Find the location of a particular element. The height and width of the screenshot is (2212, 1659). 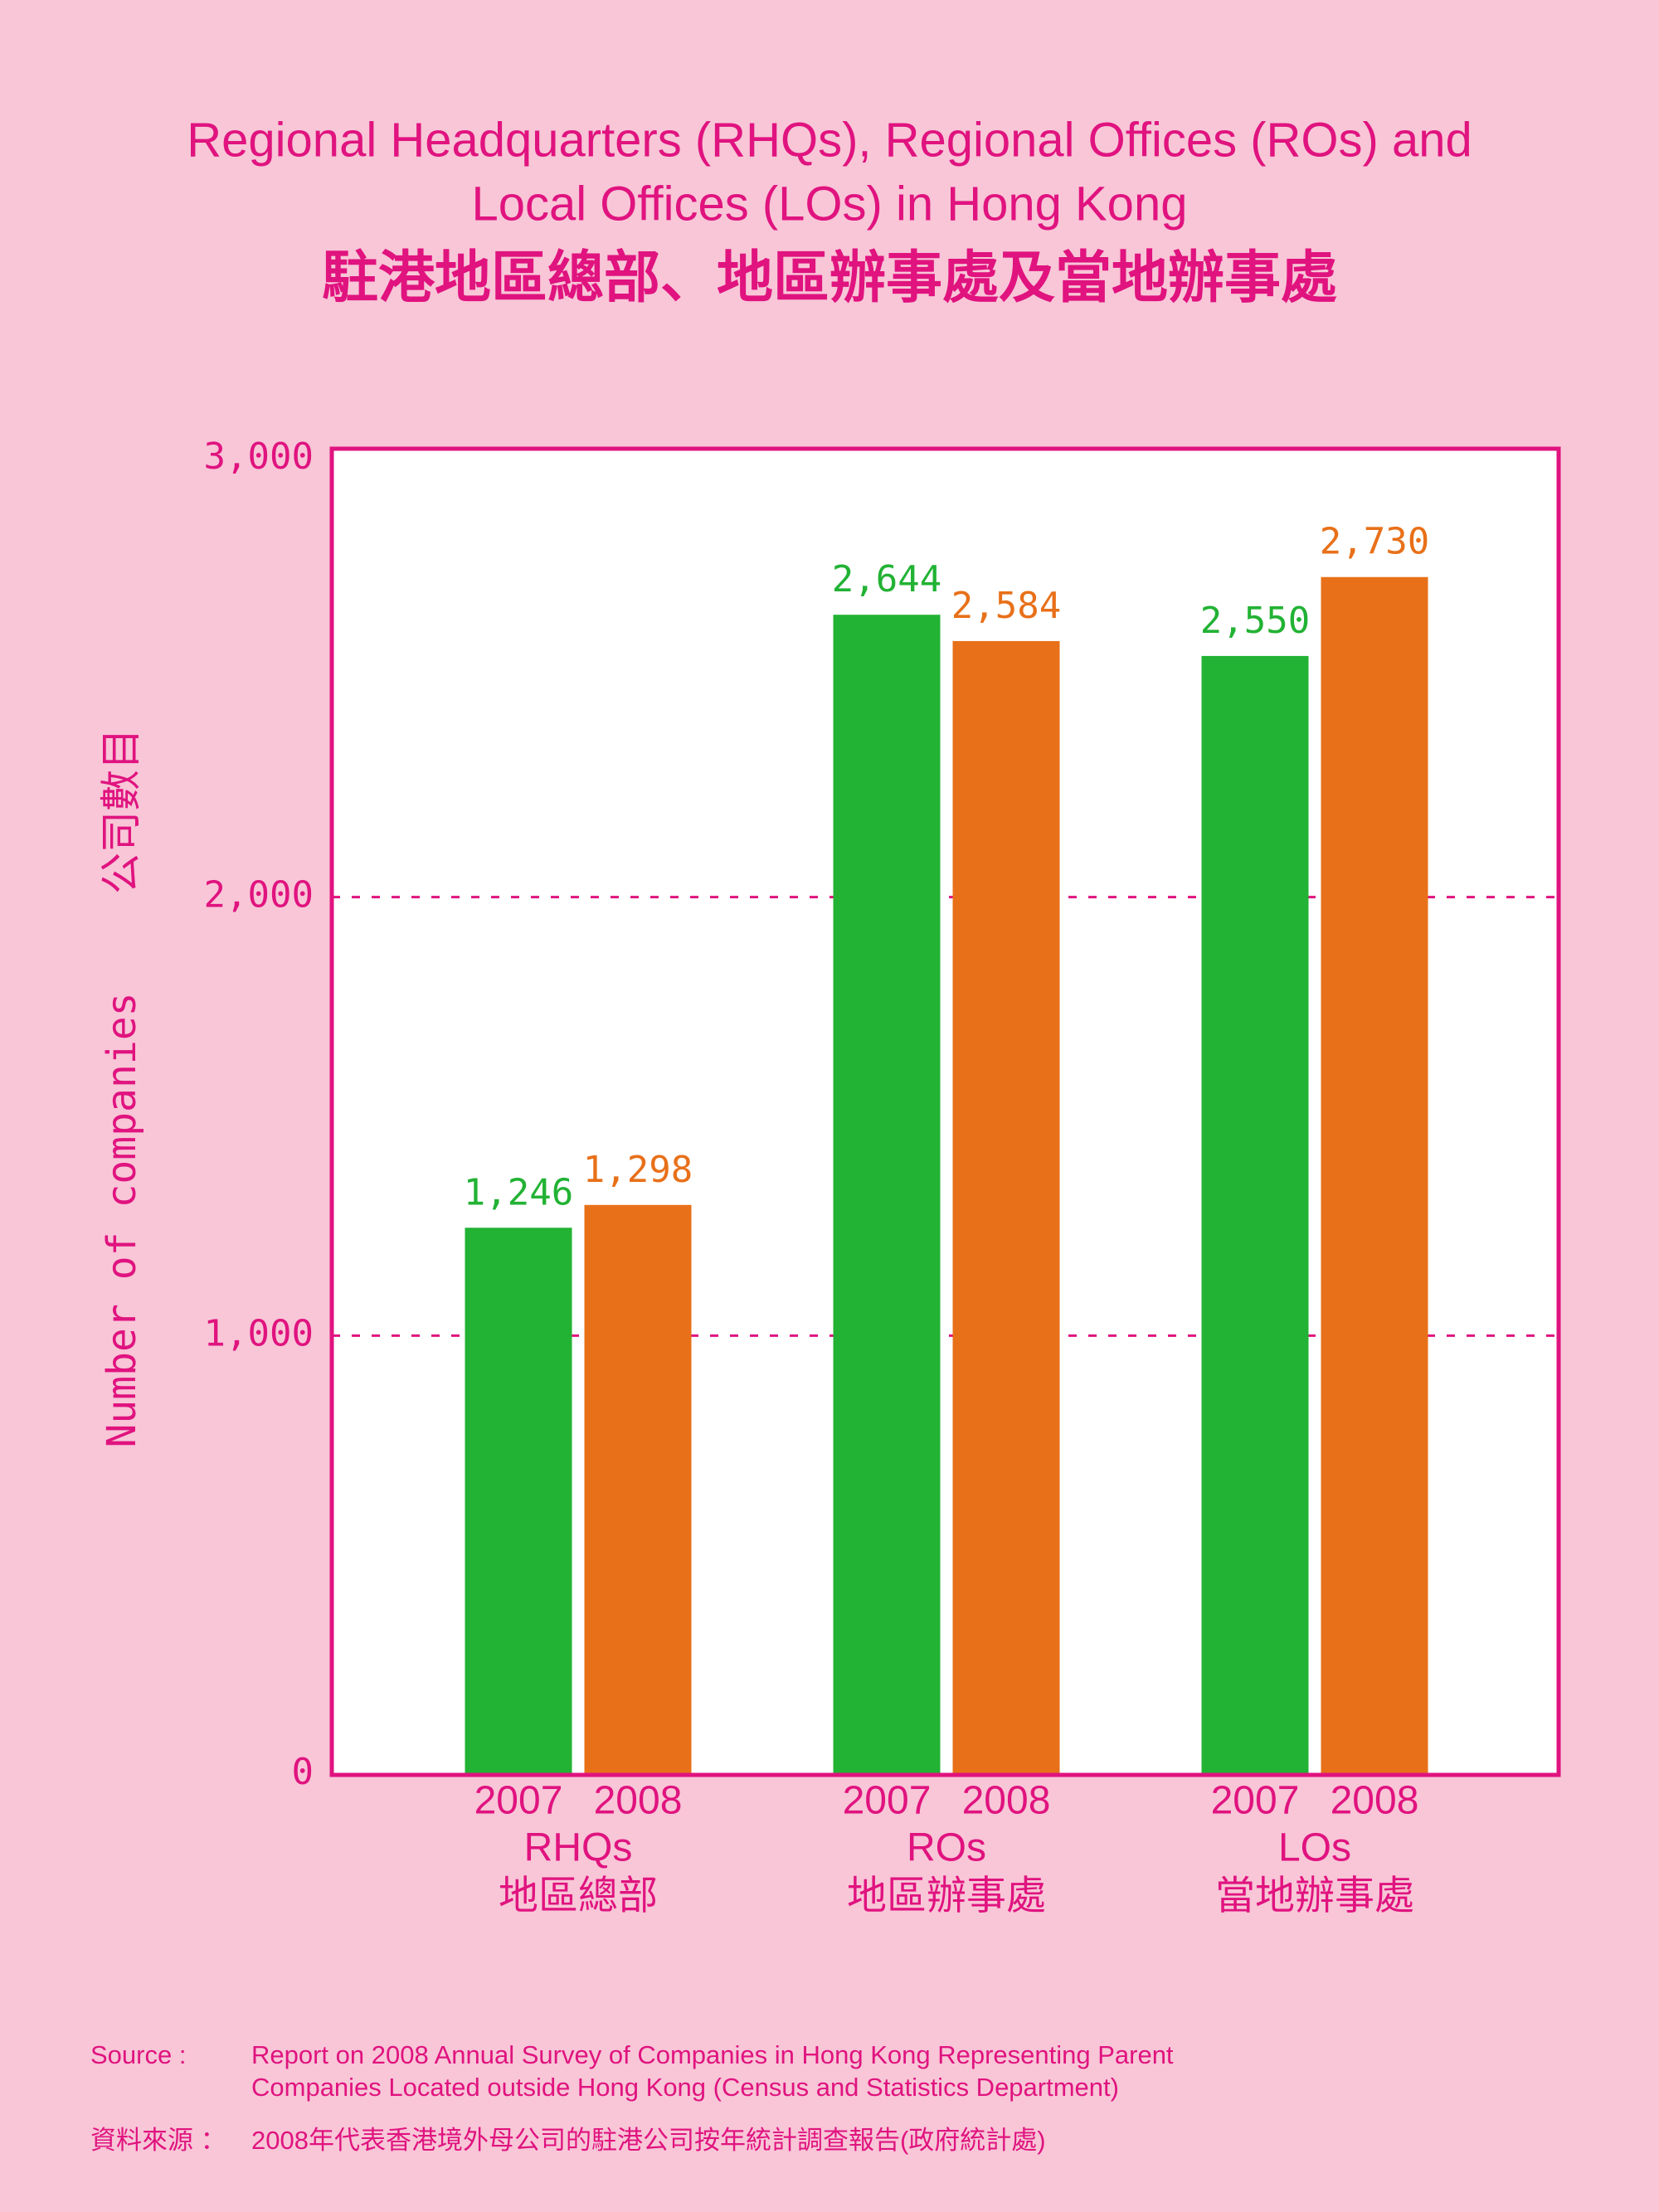

y-tick-label: 0 is located at coordinates (303, 1772).